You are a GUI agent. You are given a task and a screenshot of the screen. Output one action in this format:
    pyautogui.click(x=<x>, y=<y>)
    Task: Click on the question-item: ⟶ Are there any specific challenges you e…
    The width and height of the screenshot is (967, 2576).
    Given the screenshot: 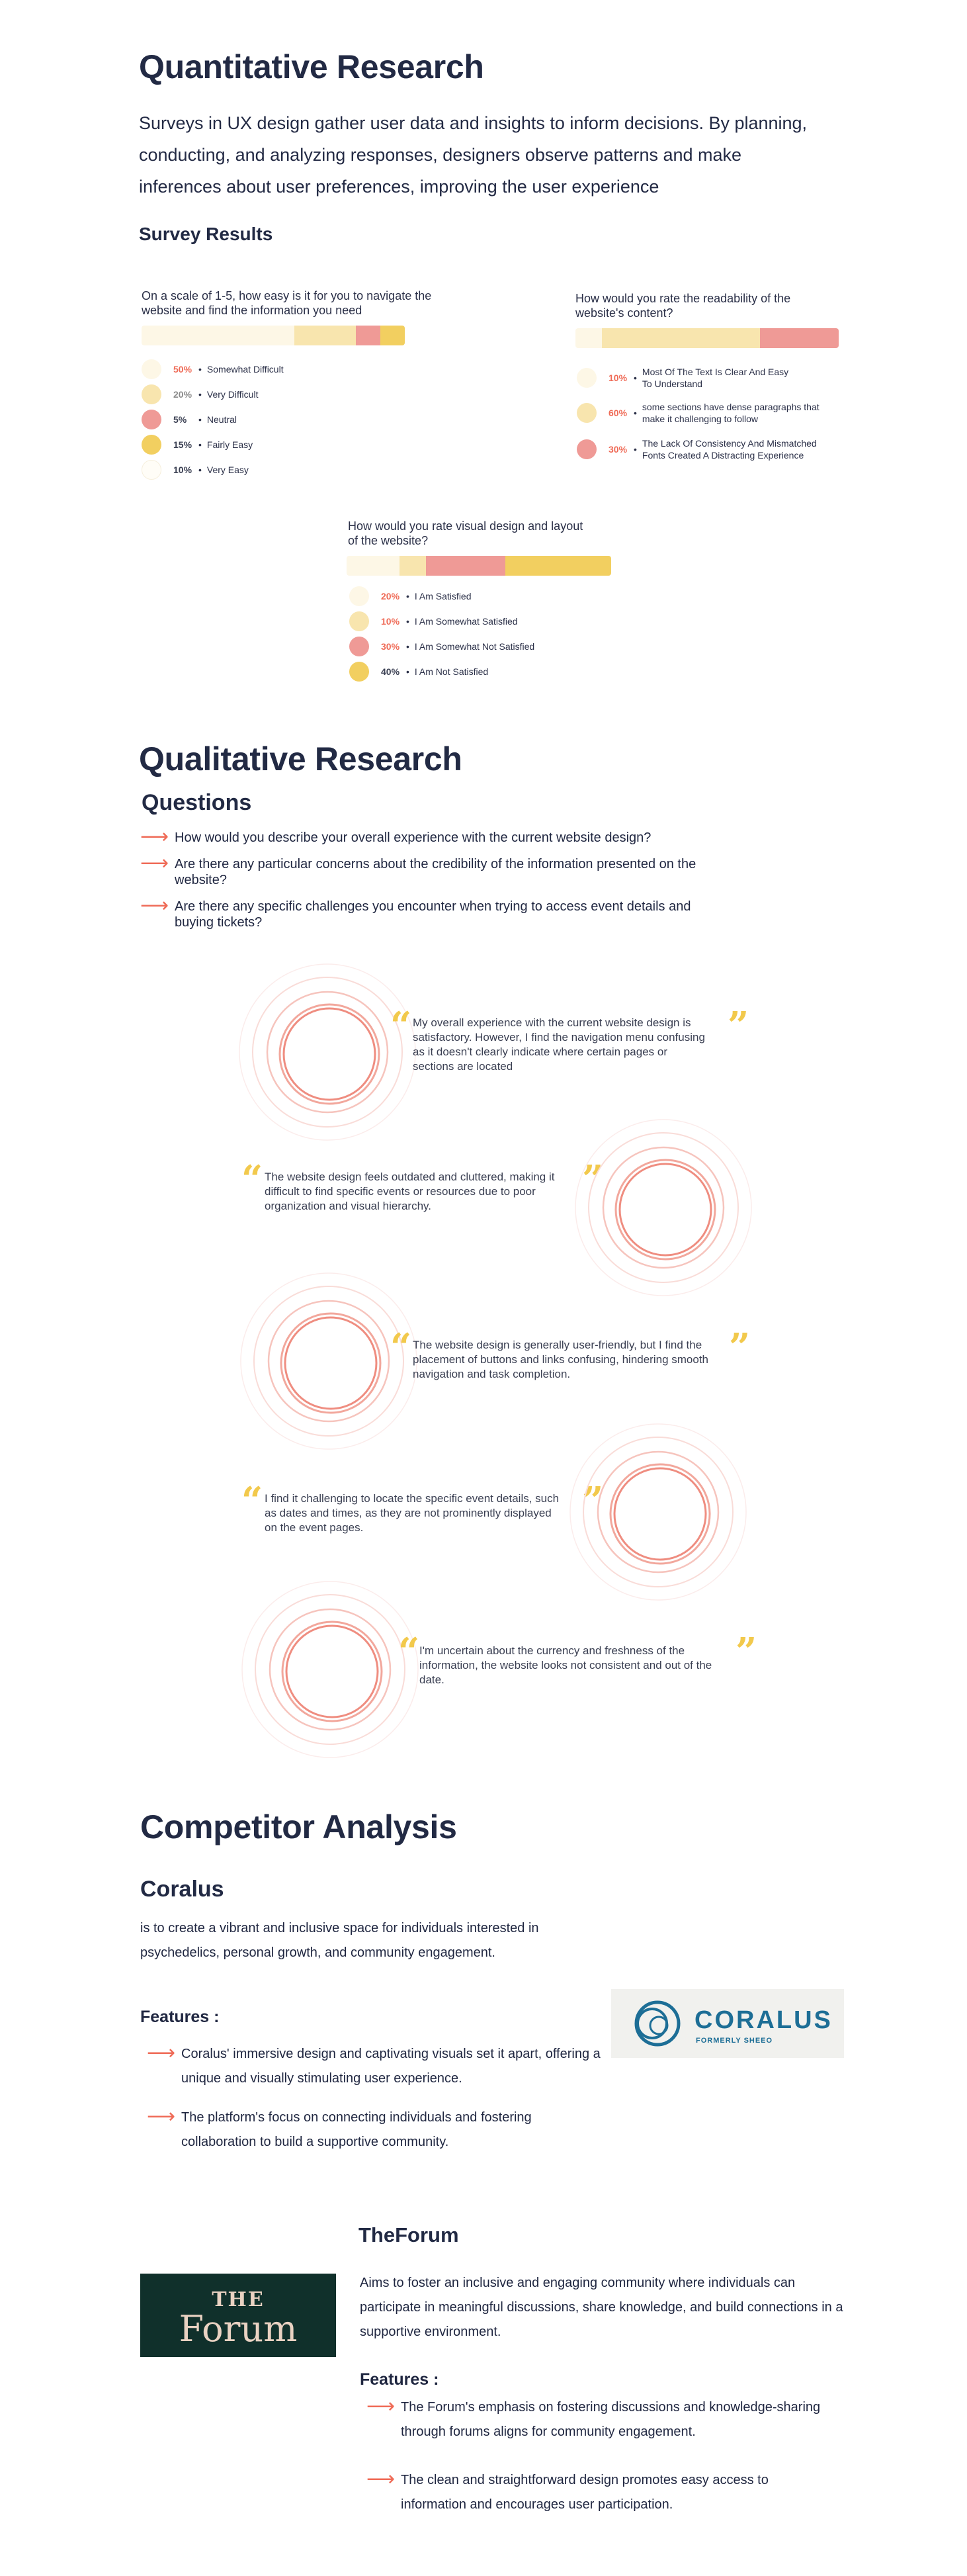 What is the action you would take?
    pyautogui.click(x=438, y=913)
    